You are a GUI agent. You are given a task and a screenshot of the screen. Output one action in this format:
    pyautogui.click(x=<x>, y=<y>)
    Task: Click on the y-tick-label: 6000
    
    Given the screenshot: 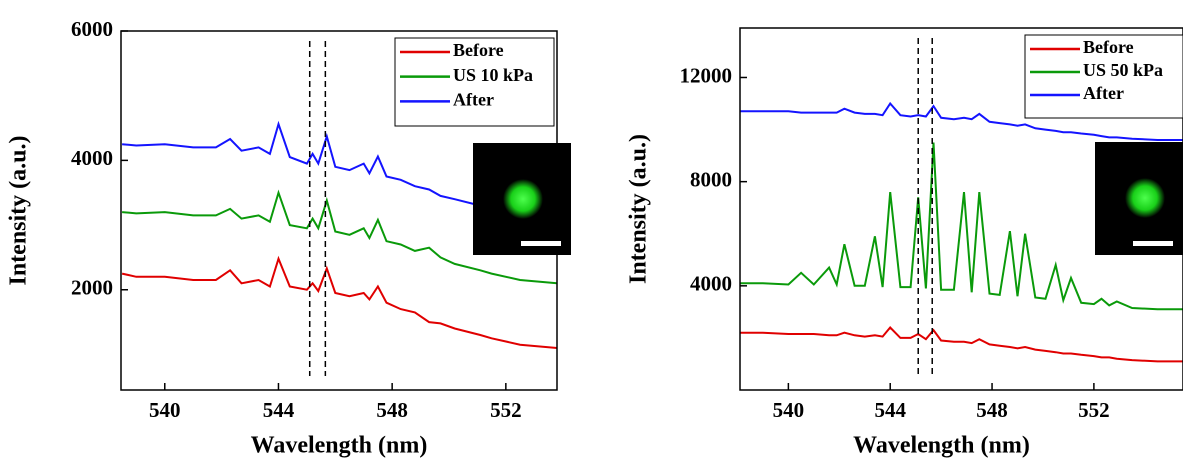 What is the action you would take?
    pyautogui.click(x=92, y=29)
    